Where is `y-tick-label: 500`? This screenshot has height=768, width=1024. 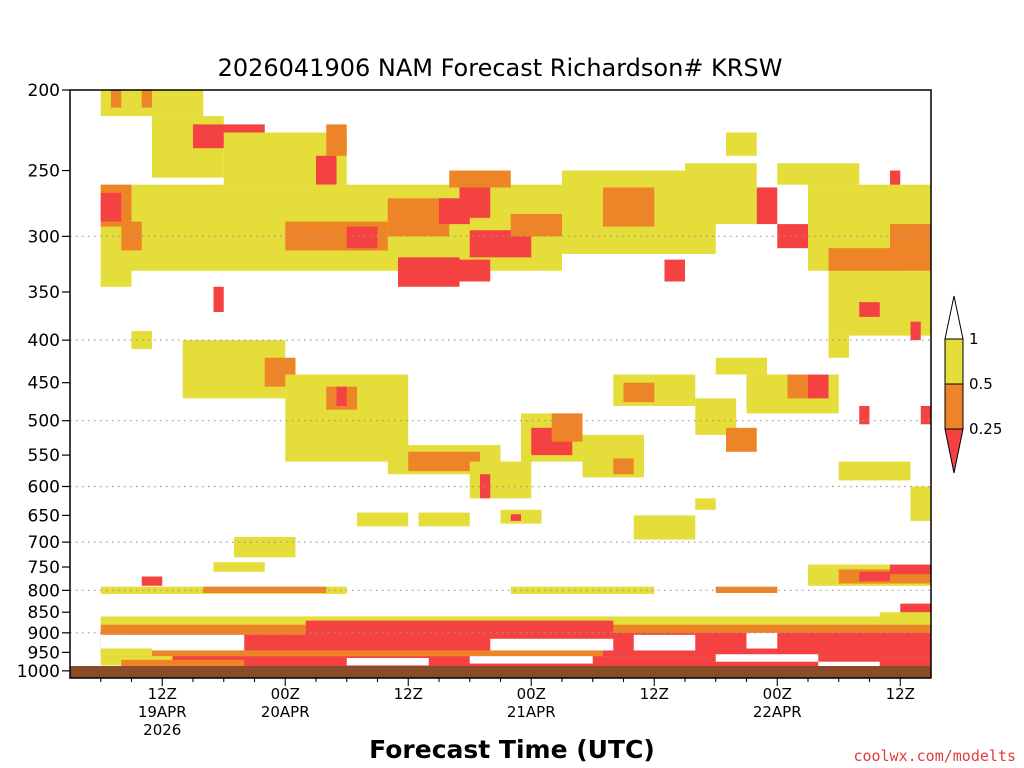 y-tick-label: 500 is located at coordinates (44, 422).